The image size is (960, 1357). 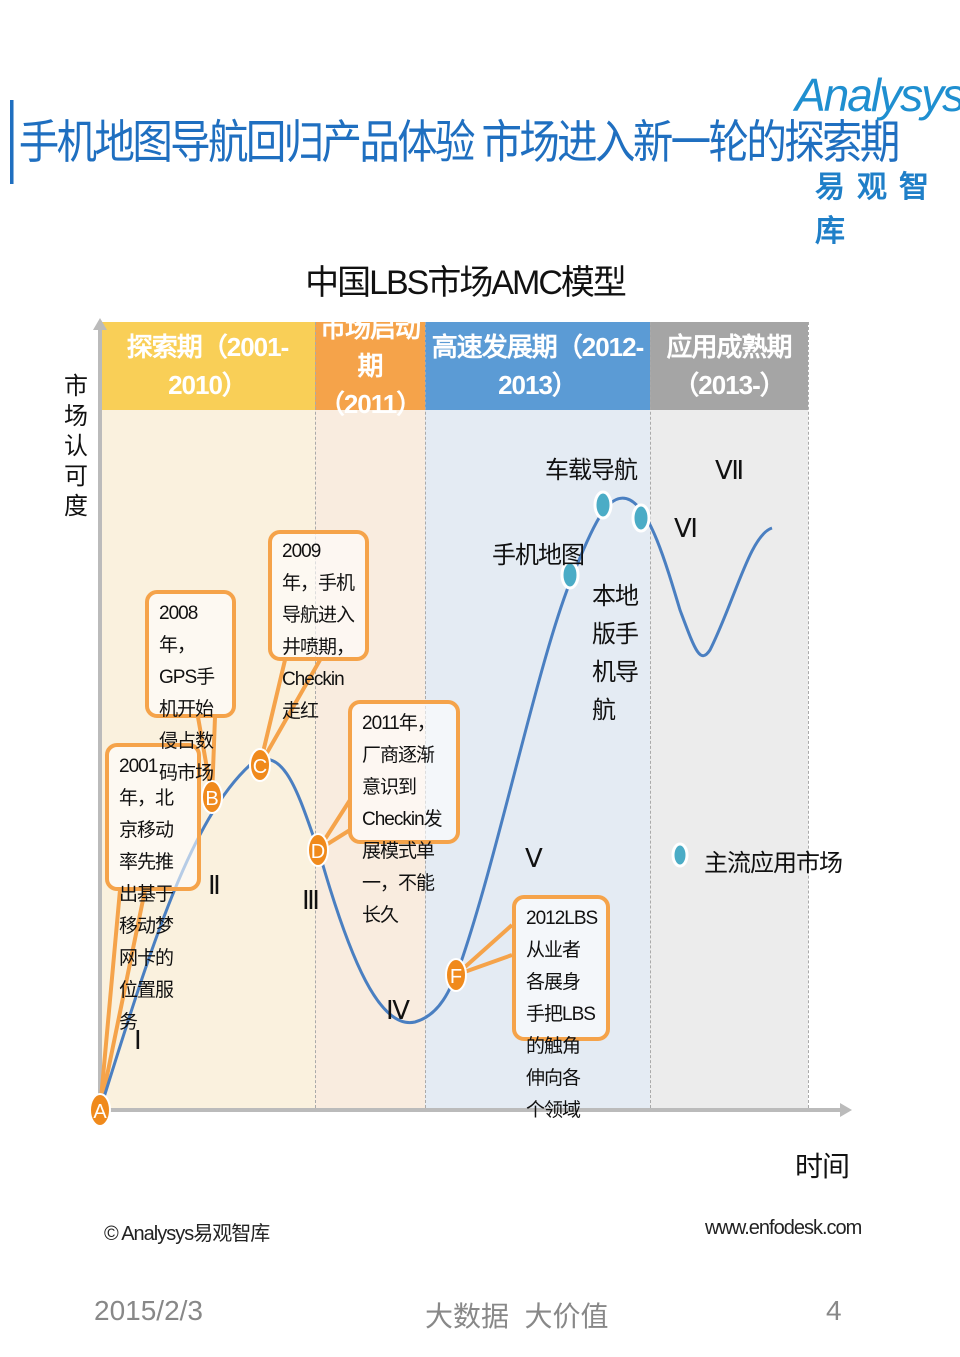 I want to click on stage-5: Ⅴ, so click(x=534, y=858).